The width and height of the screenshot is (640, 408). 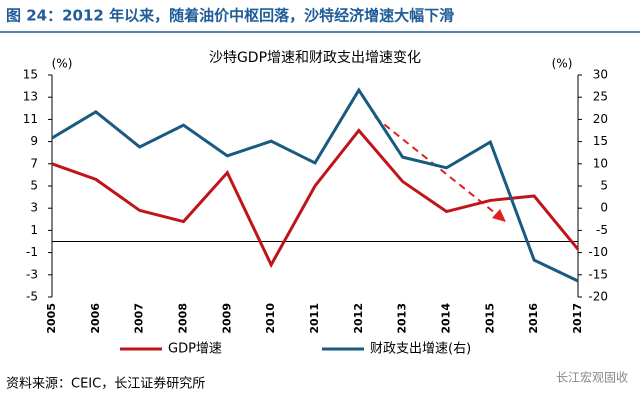 What do you see at coordinates (600, 141) in the screenshot?
I see `y2-tick-label: 15` at bounding box center [600, 141].